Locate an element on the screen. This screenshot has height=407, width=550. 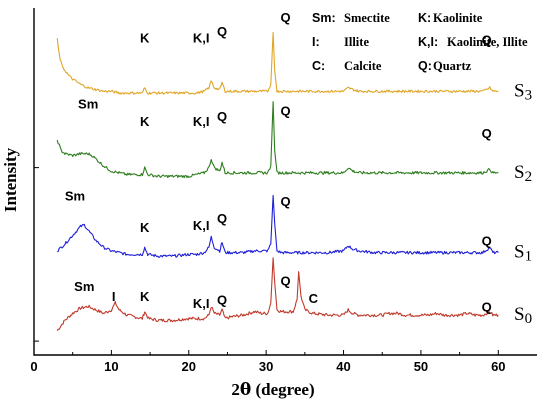
legend-text: Smectite is located at coordinates (367, 18).